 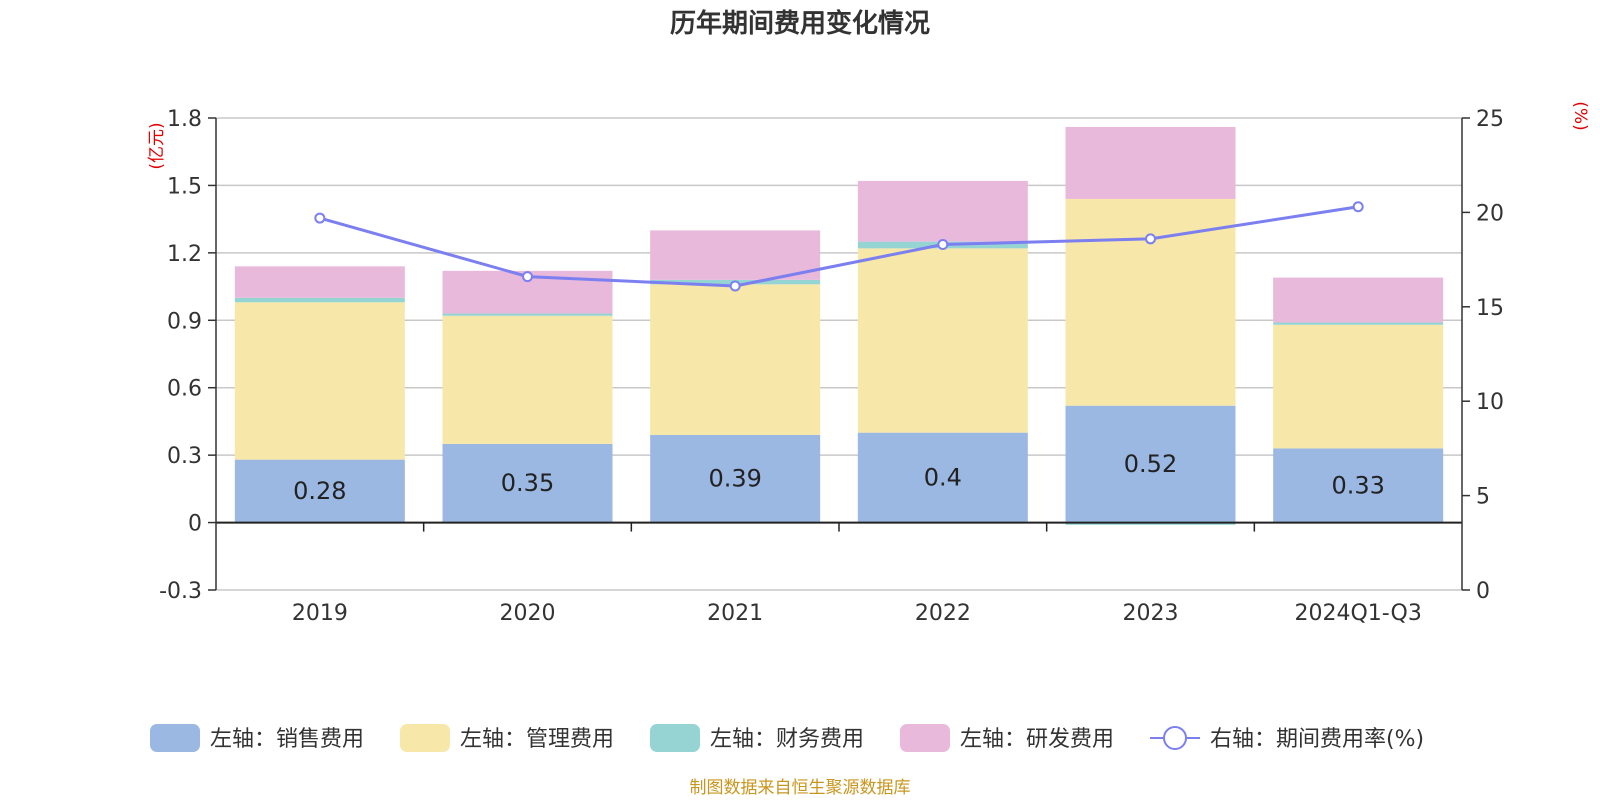 I want to click on right-tick-label: 0, so click(x=1483, y=591).